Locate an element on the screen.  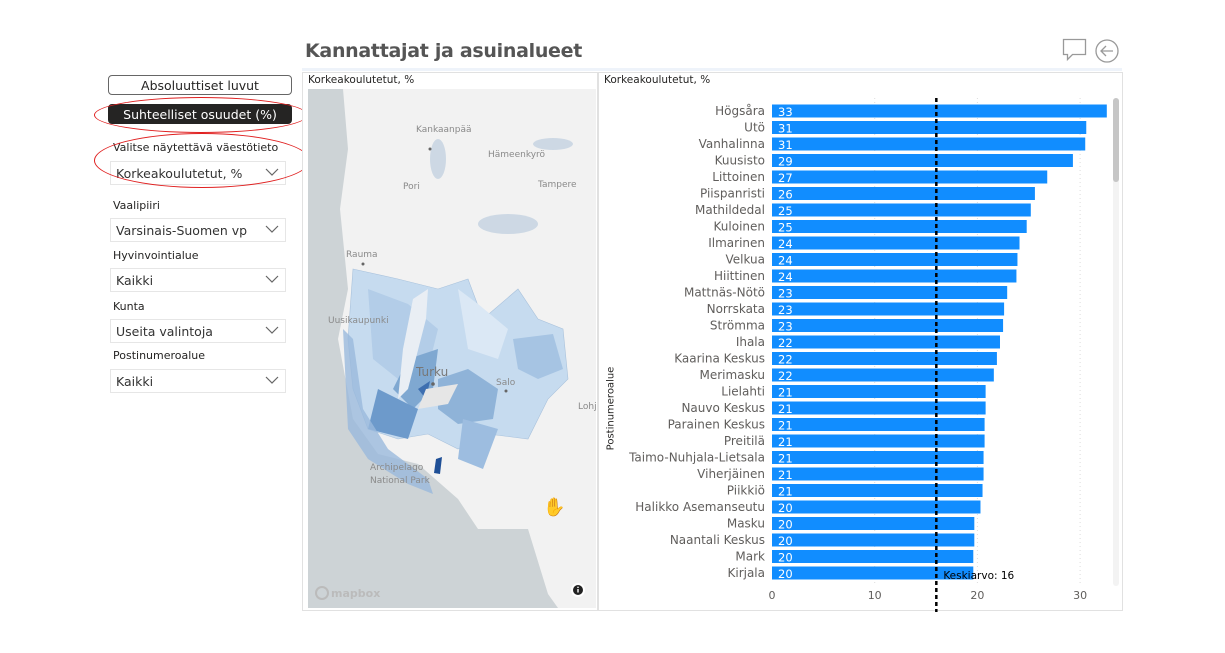
scrollbar is located at coordinates (1116, 342).